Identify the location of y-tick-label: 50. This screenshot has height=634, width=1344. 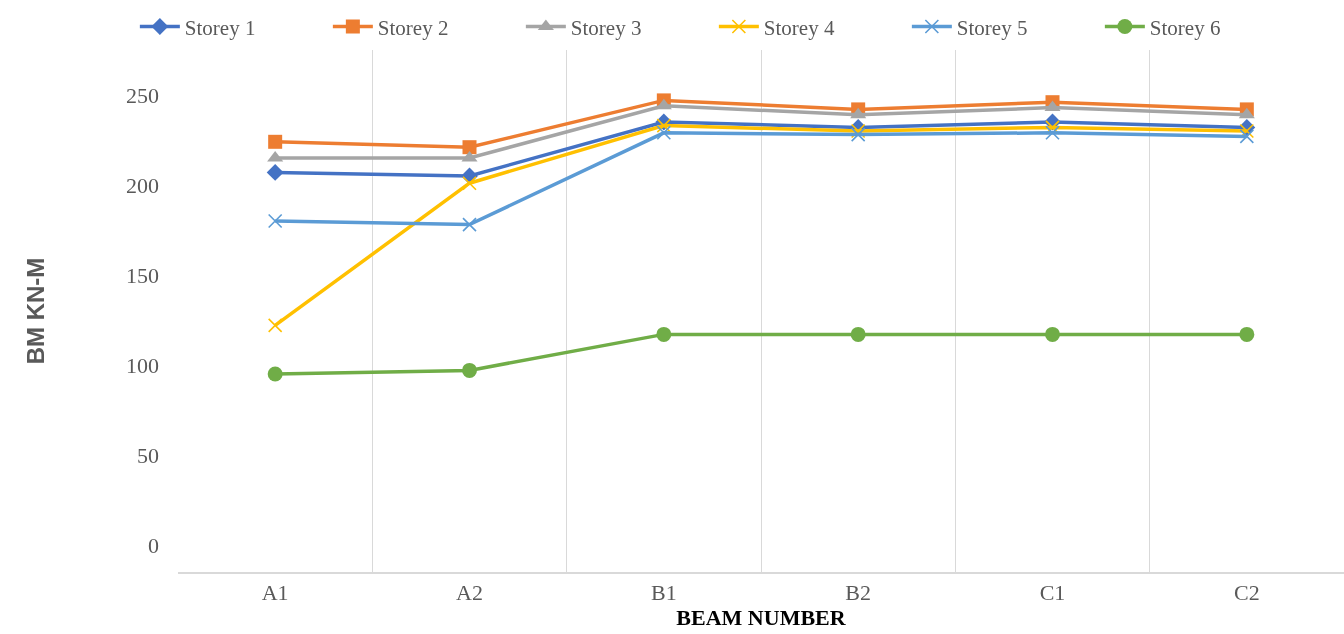
(148, 455).